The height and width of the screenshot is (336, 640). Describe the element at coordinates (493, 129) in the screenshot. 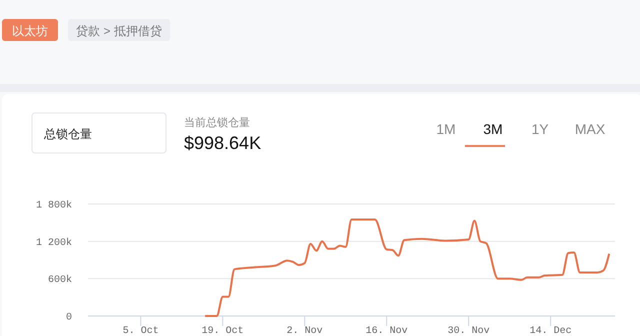

I see `text: 3M` at that location.